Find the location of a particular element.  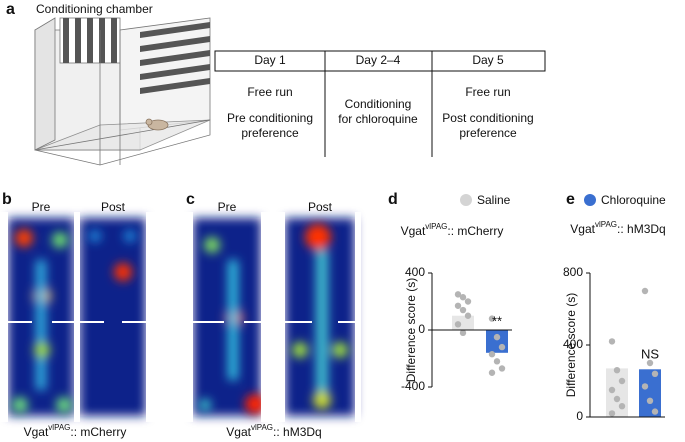

panel-label: b is located at coordinates (7, 199).